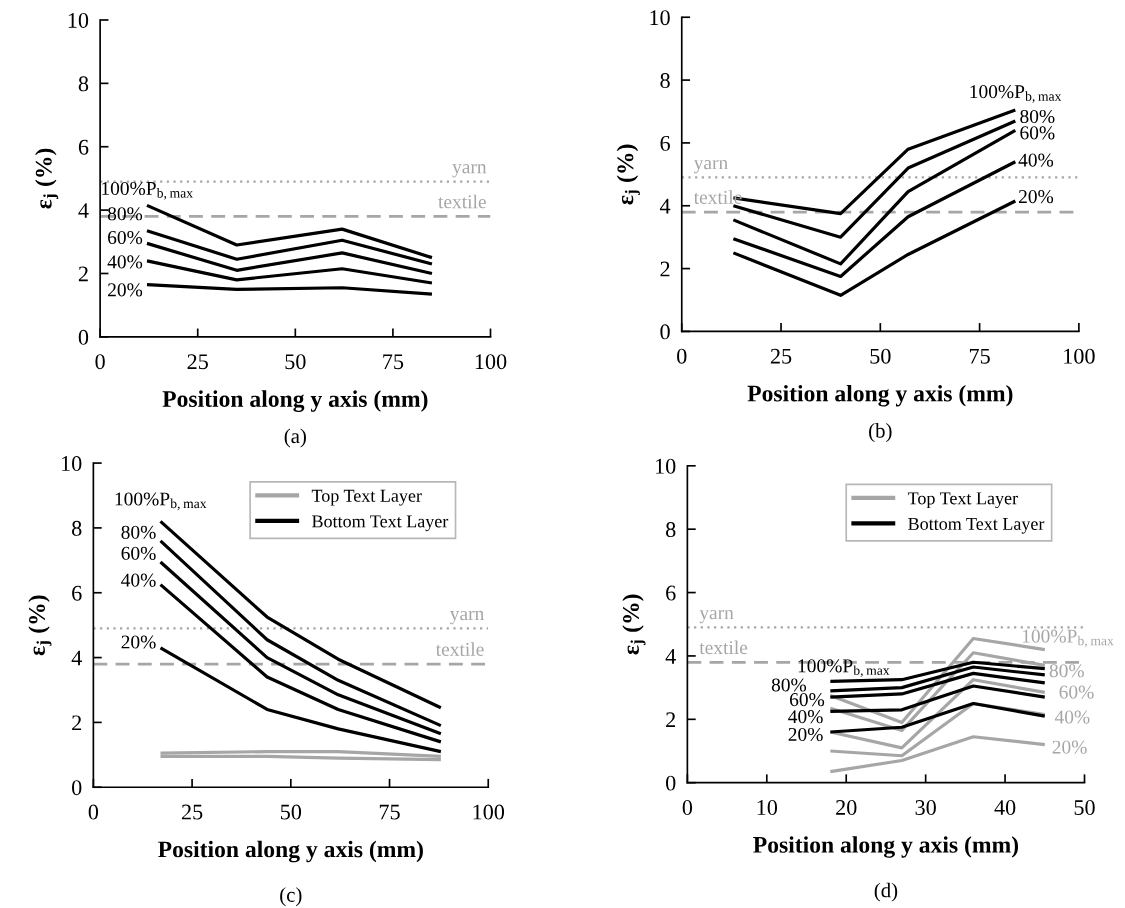 The image size is (1125, 908). I want to click on legend-label: Bottom Text Layer, so click(976, 525).